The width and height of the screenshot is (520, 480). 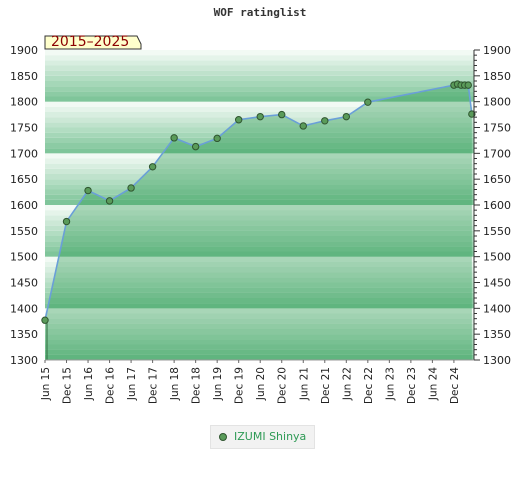 What do you see at coordinates (68, 385) in the screenshot?
I see `x-tick-label: Dec 15` at bounding box center [68, 385].